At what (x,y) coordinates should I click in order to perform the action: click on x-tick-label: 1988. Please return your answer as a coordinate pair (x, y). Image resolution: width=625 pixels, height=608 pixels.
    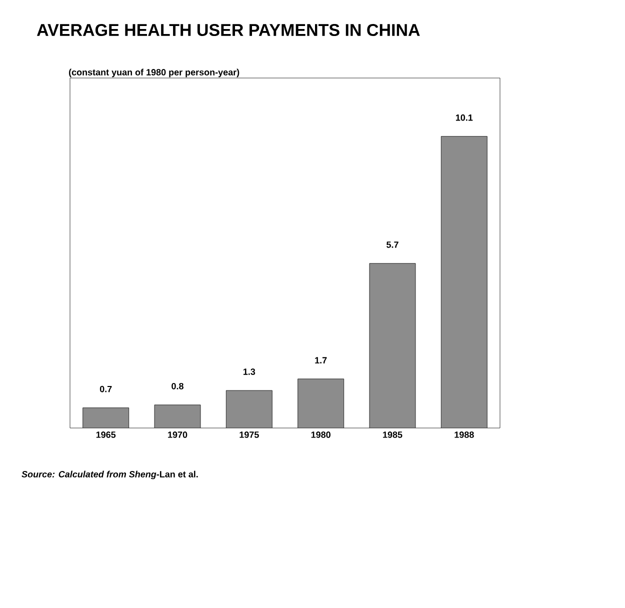
    Looking at the image, I should click on (464, 435).